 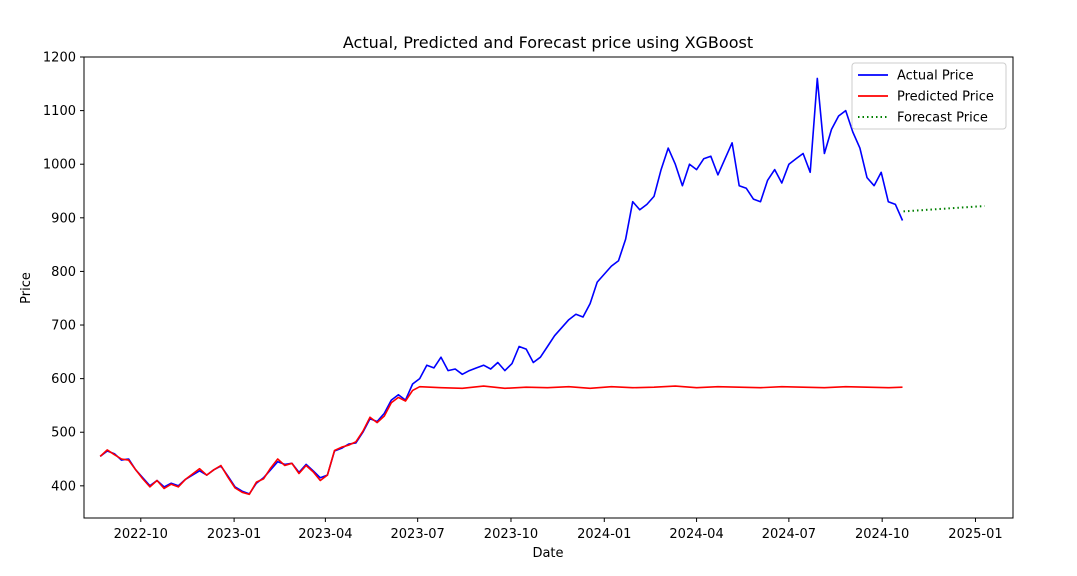 What do you see at coordinates (63, 379) in the screenshot?
I see `y-tick-label: 600` at bounding box center [63, 379].